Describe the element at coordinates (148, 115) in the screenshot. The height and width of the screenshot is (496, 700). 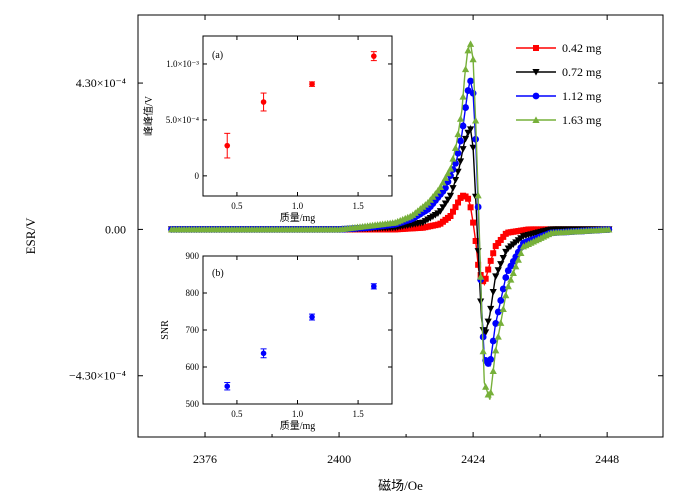
I see `inset-y-axis-title: 峰峰值/V` at that location.